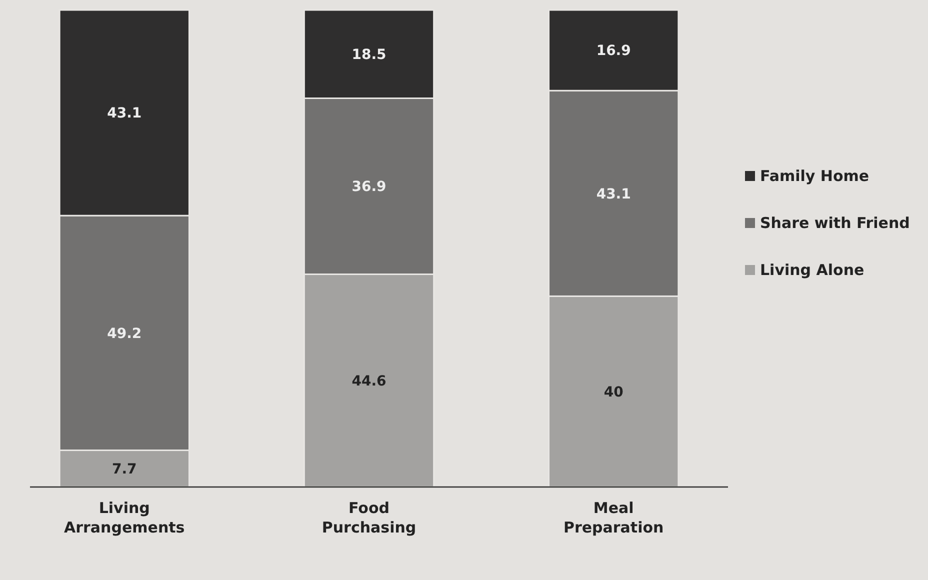 This screenshot has width=928, height=580. What do you see at coordinates (124, 470) in the screenshot?
I see `data-label: 7.7` at bounding box center [124, 470].